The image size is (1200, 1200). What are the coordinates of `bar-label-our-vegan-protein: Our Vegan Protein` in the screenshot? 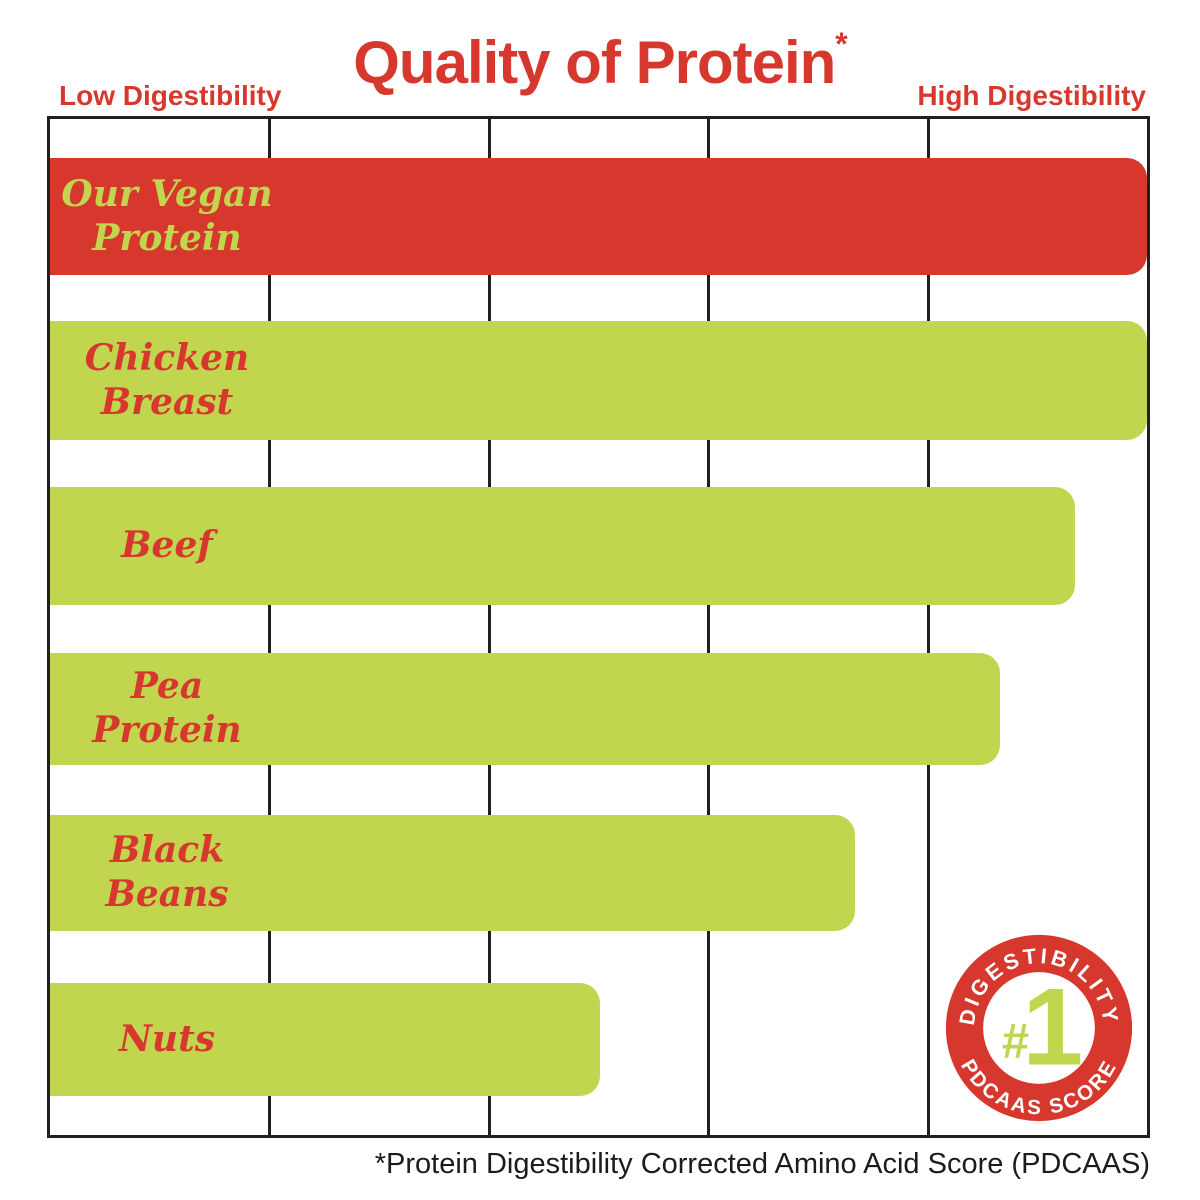 It's located at (167, 215).